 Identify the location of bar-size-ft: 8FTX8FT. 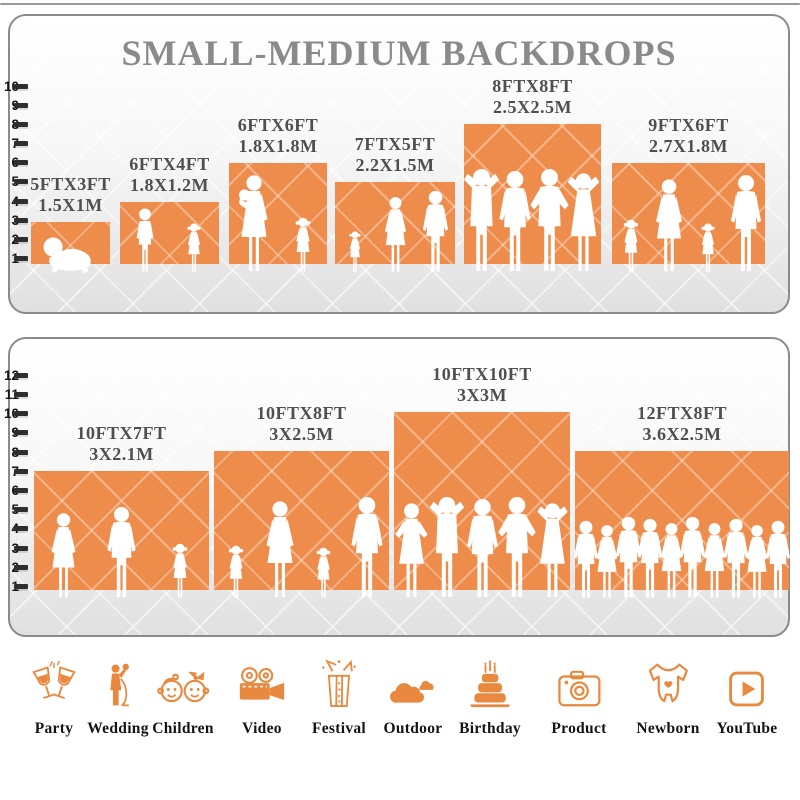
(532, 86).